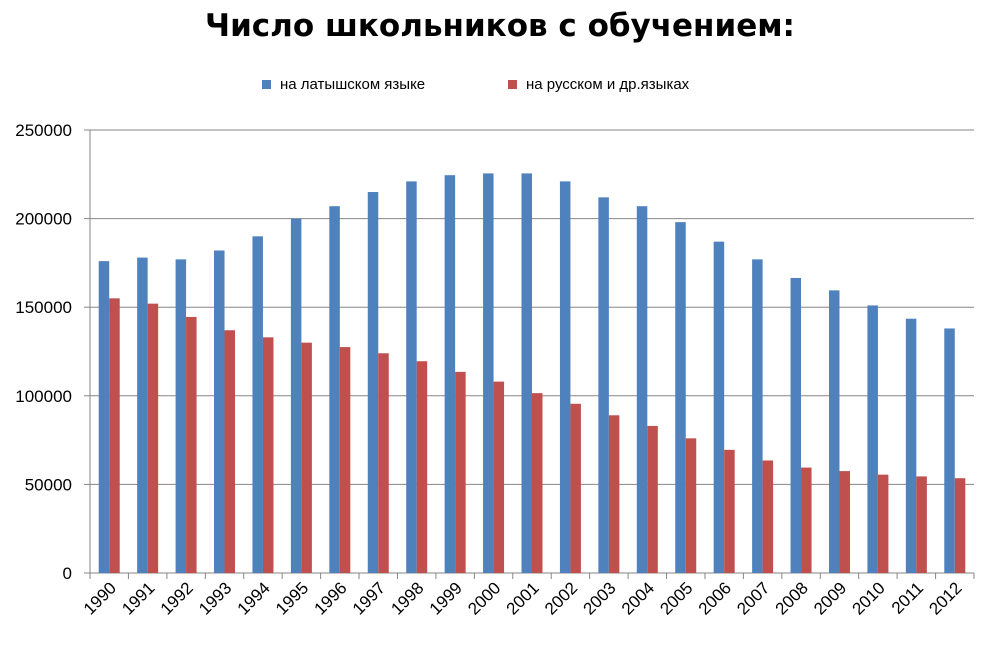  I want to click on x-tick-label: 2001, so click(523, 598).